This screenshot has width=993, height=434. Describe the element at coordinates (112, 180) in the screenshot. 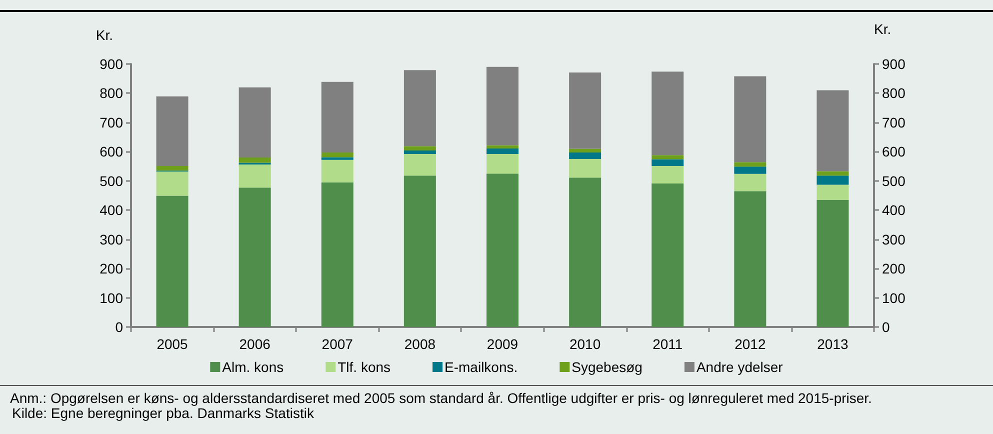

I see `y-tick-label: 500` at that location.